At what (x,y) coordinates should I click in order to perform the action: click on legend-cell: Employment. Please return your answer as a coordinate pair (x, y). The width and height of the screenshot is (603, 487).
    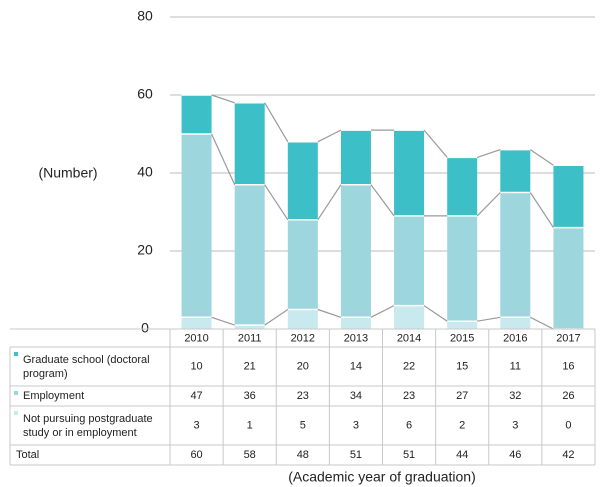
    Looking at the image, I should click on (90, 396).